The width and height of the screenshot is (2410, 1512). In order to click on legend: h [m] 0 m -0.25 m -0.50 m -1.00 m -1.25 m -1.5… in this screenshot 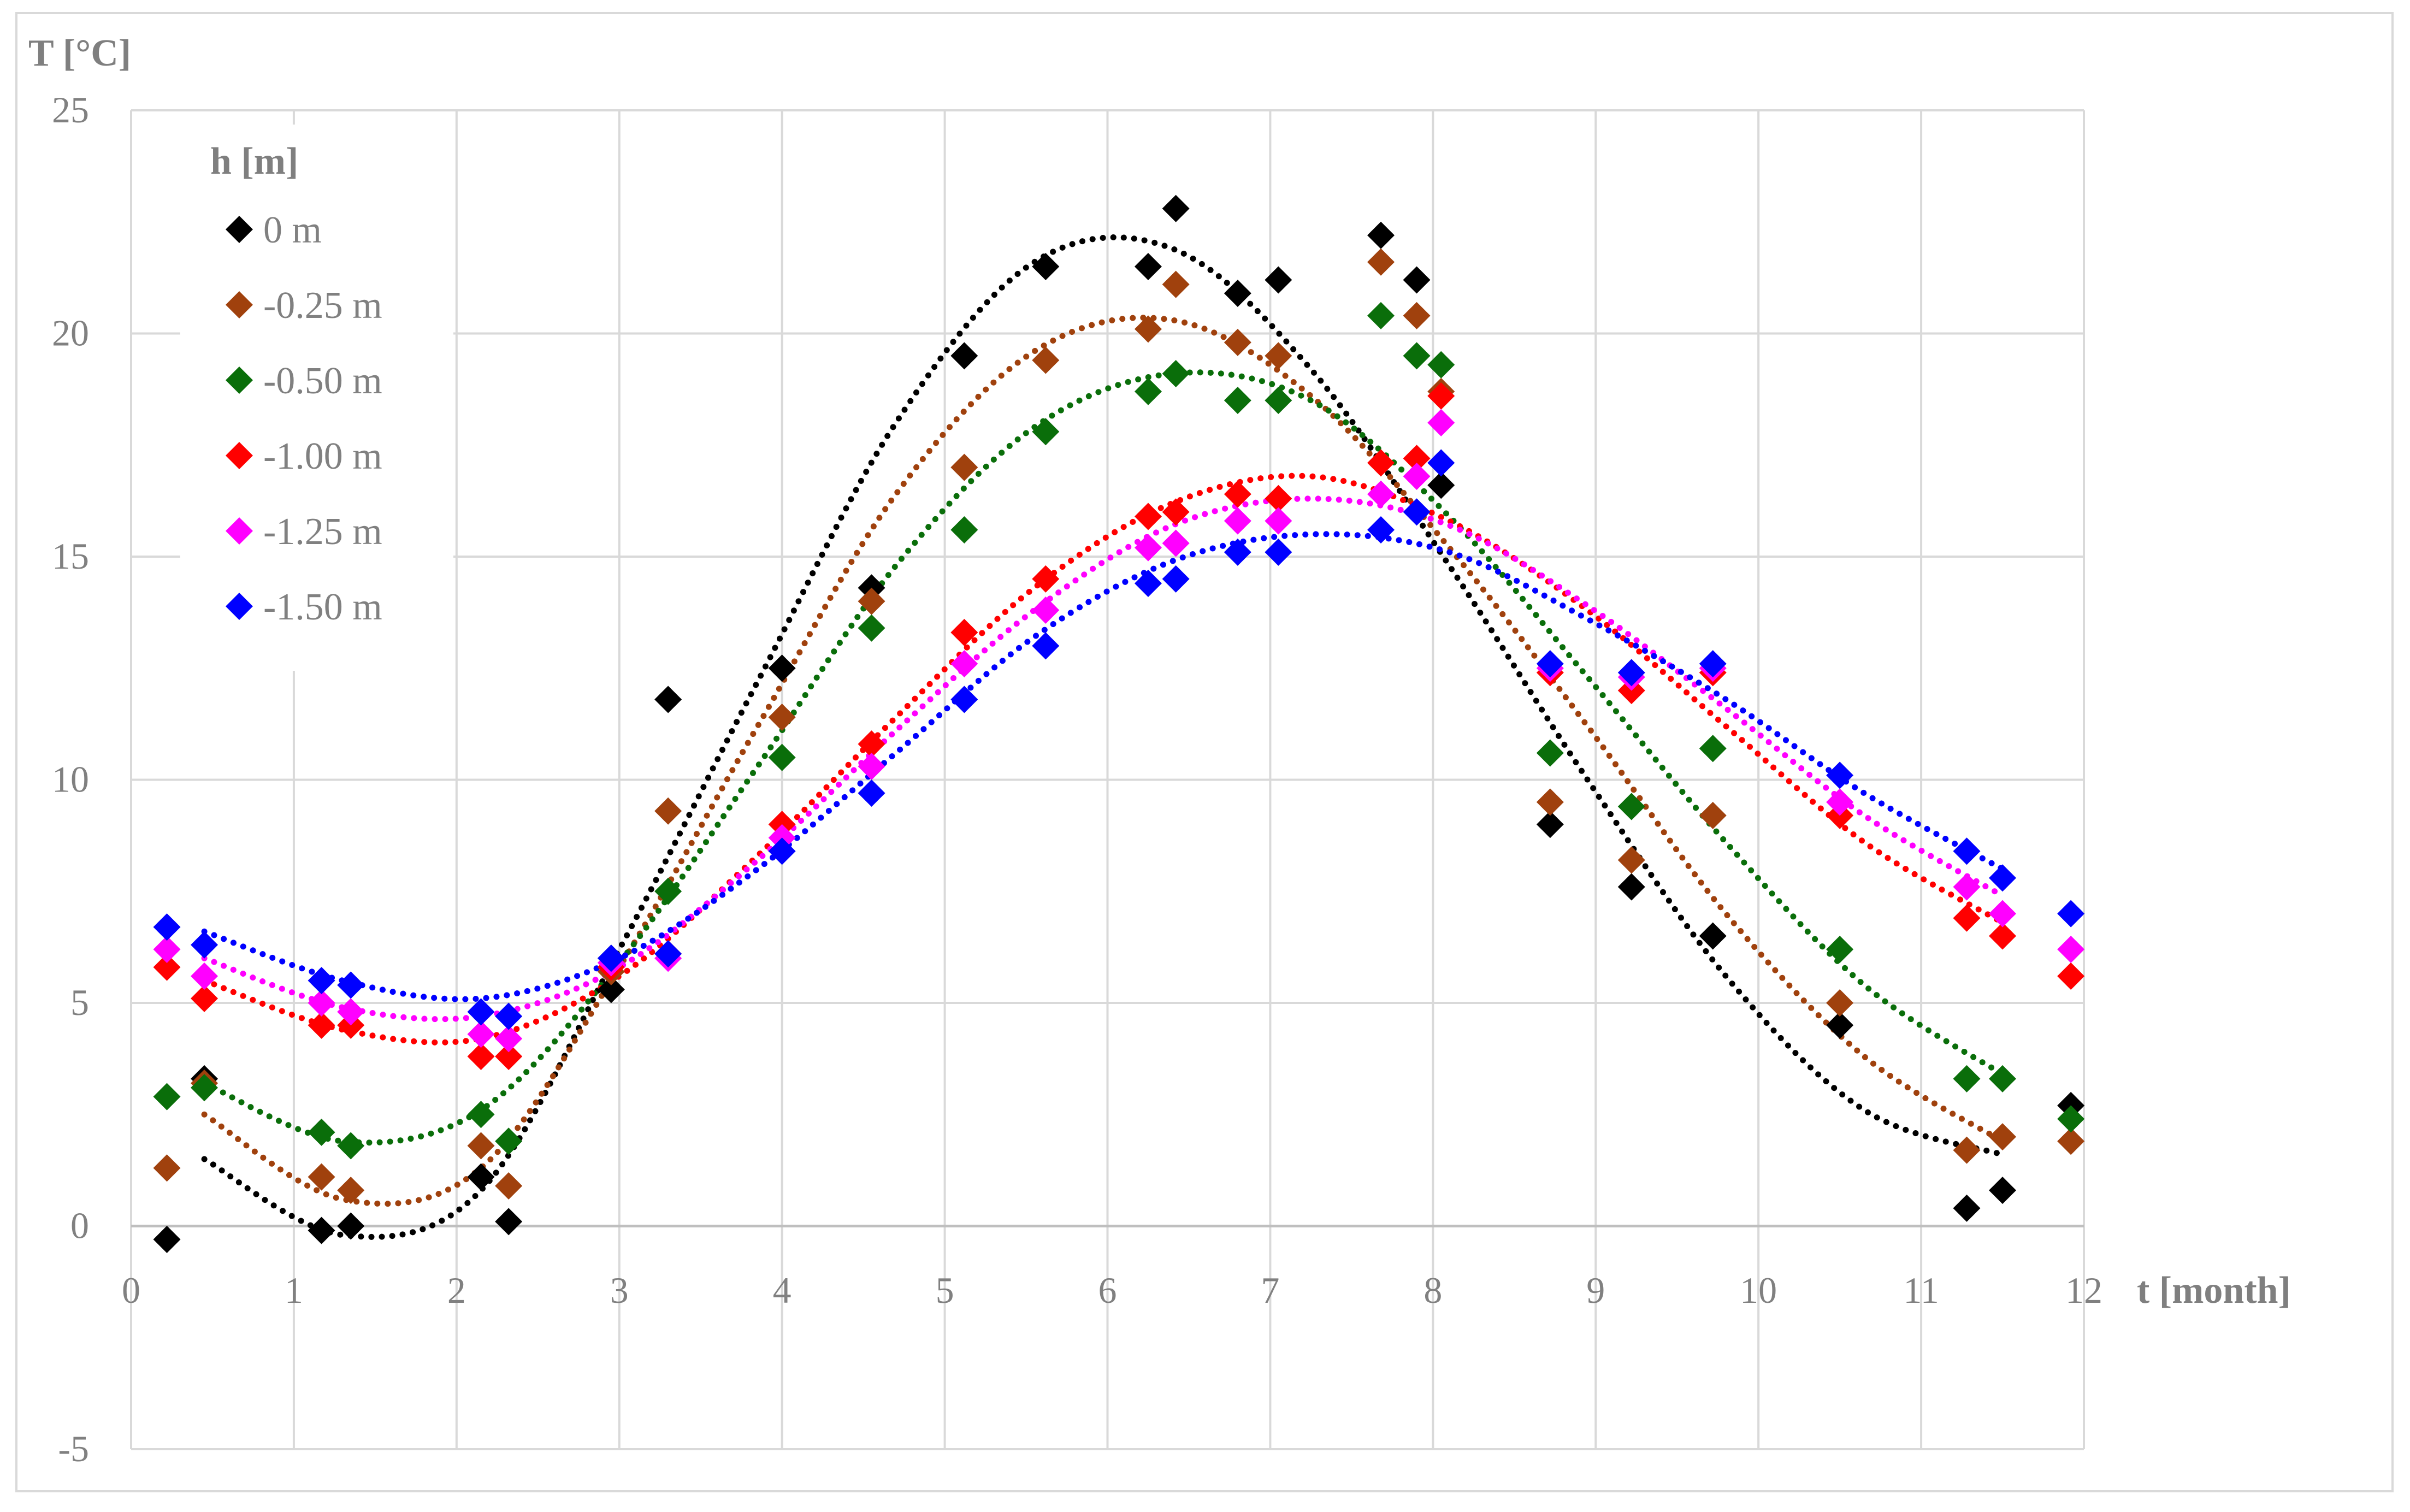, I will do `click(316, 398)`.